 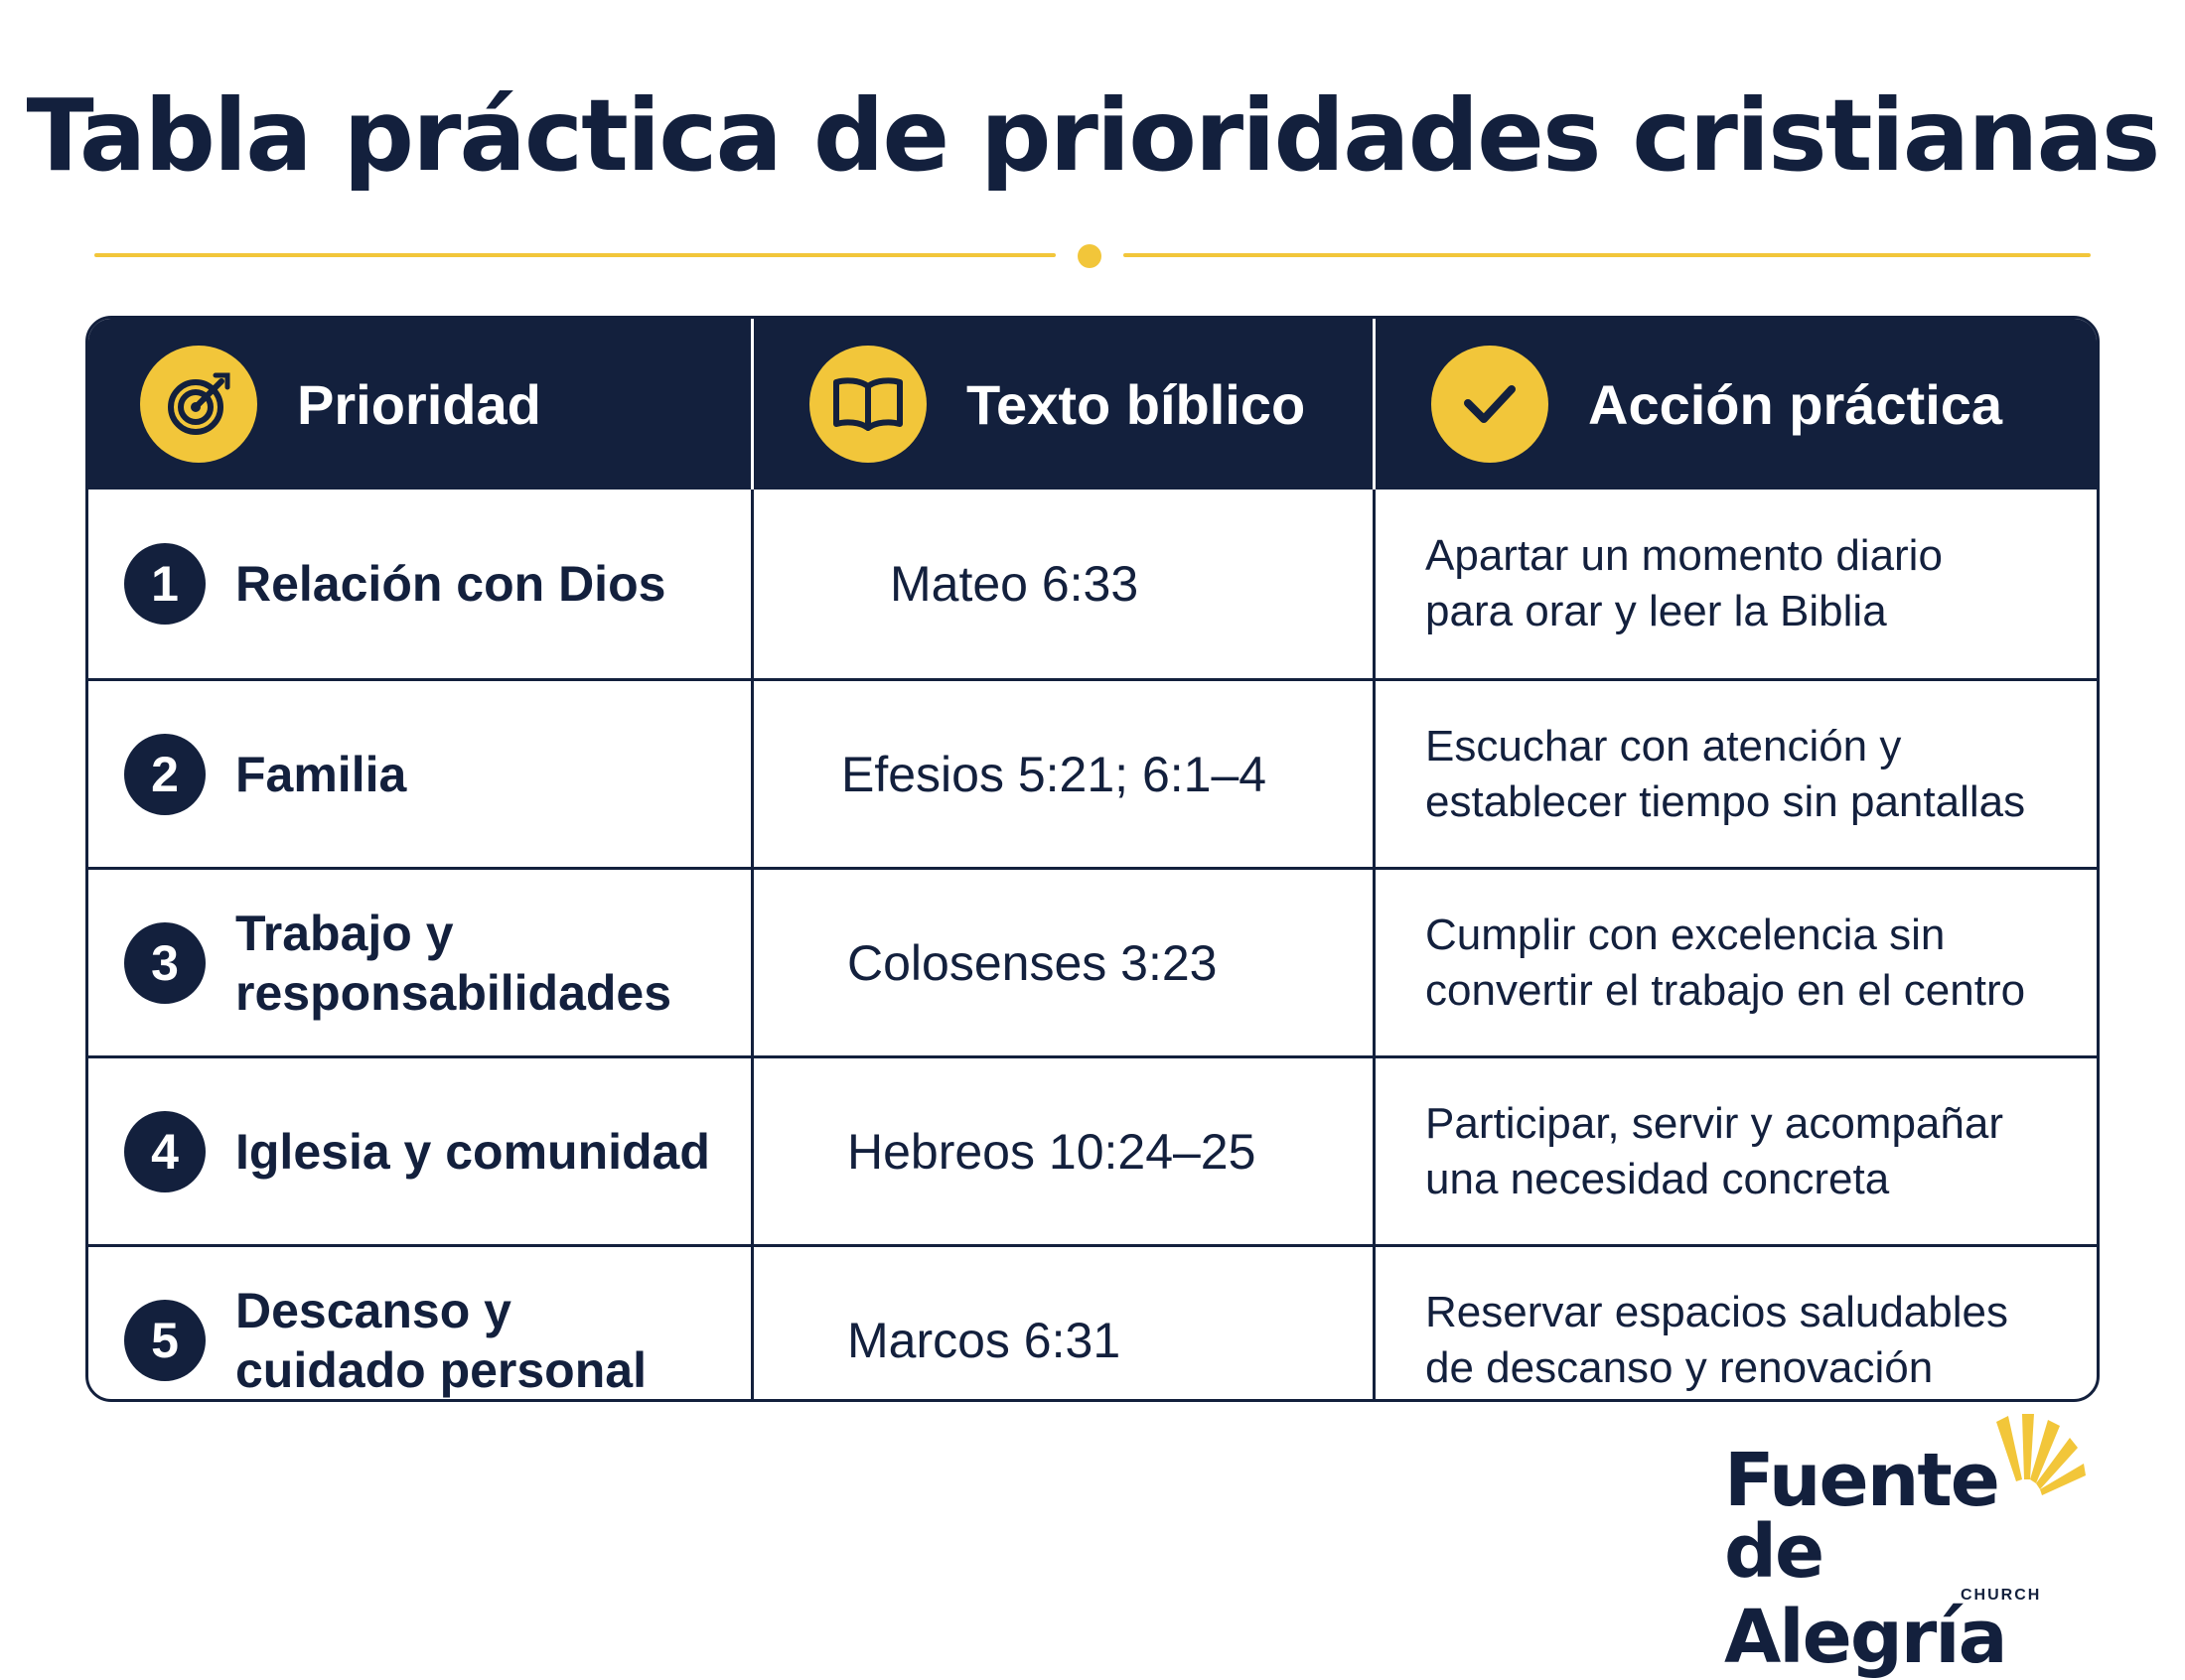 I want to click on target-icon, so click(x=199, y=404).